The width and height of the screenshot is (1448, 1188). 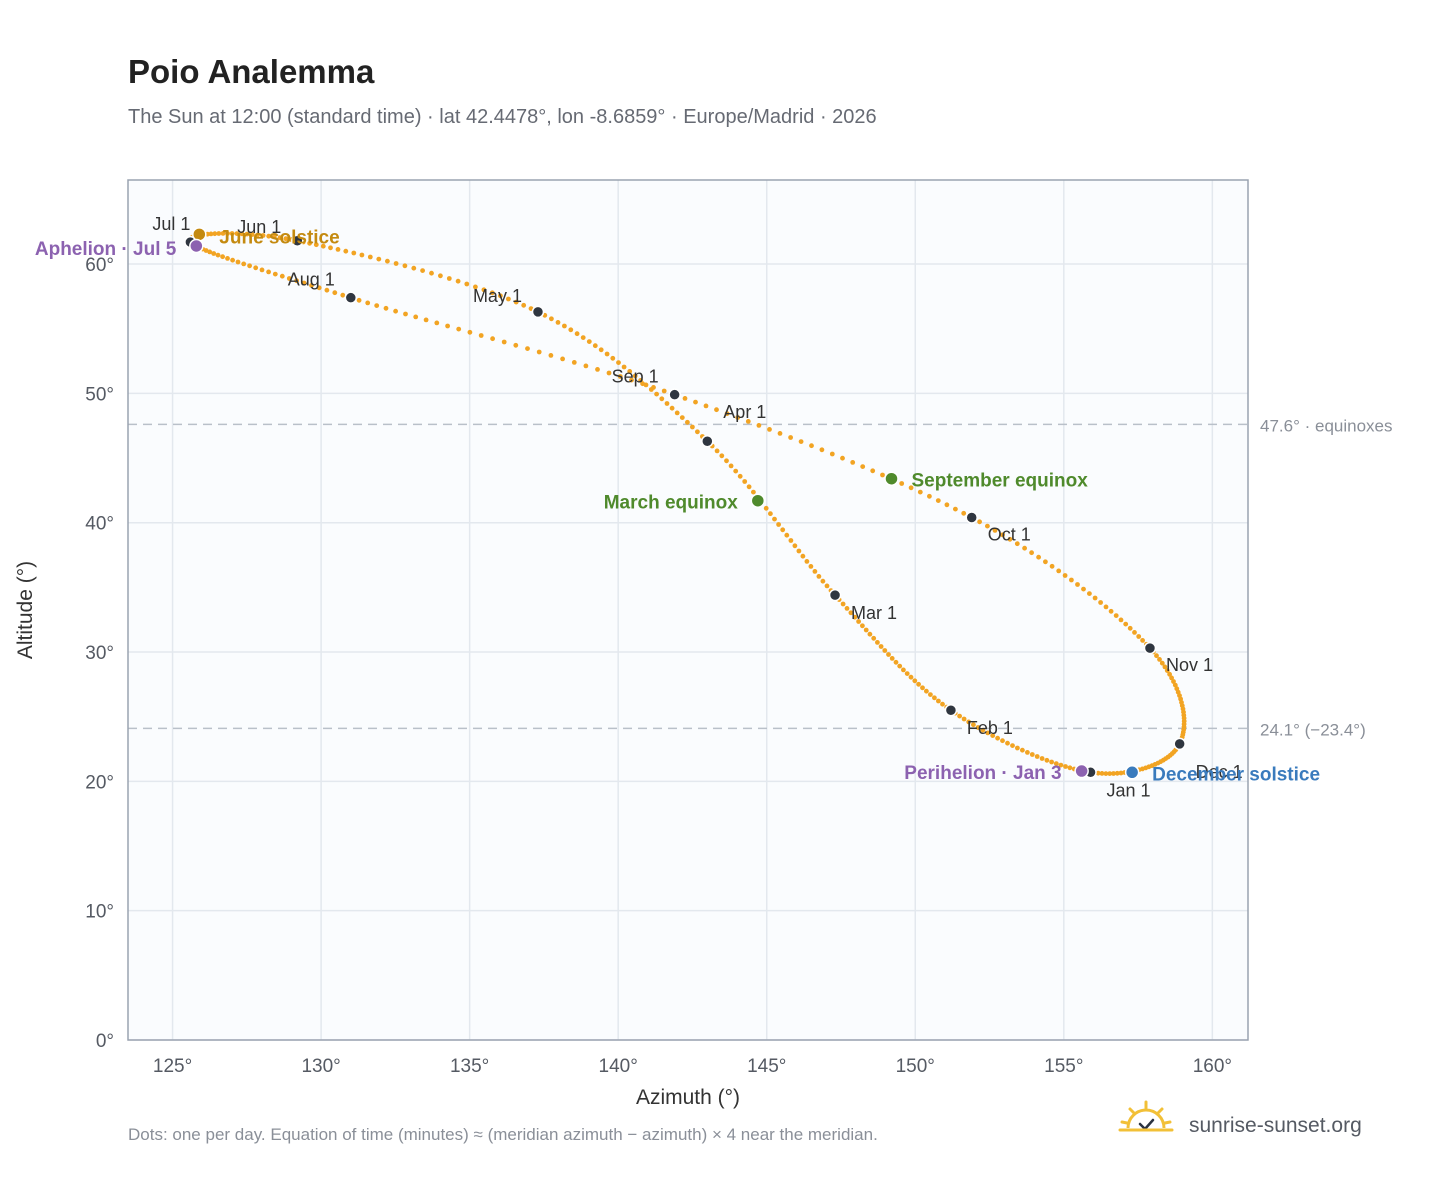 What do you see at coordinates (1212, 1066) in the screenshot?
I see `x-tick-label: 160°` at bounding box center [1212, 1066].